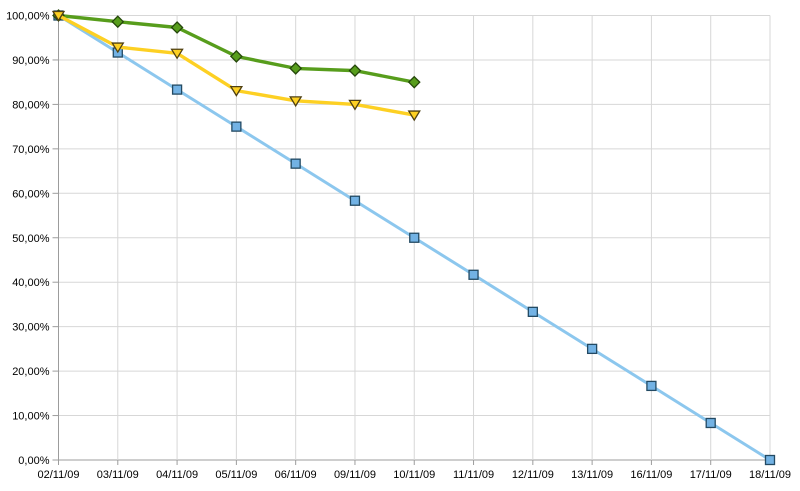 The height and width of the screenshot is (491, 800). I want to click on x-axis-tick-label: 17/11/09, so click(711, 475).